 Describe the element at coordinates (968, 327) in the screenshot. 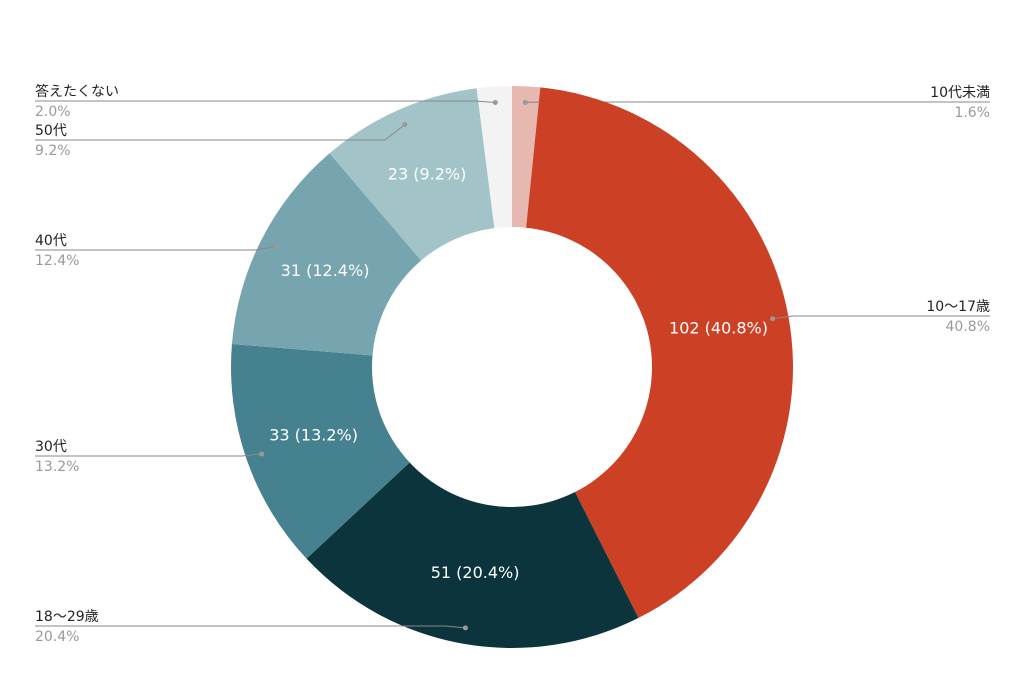

I see `legend-percent: 40.8%` at that location.